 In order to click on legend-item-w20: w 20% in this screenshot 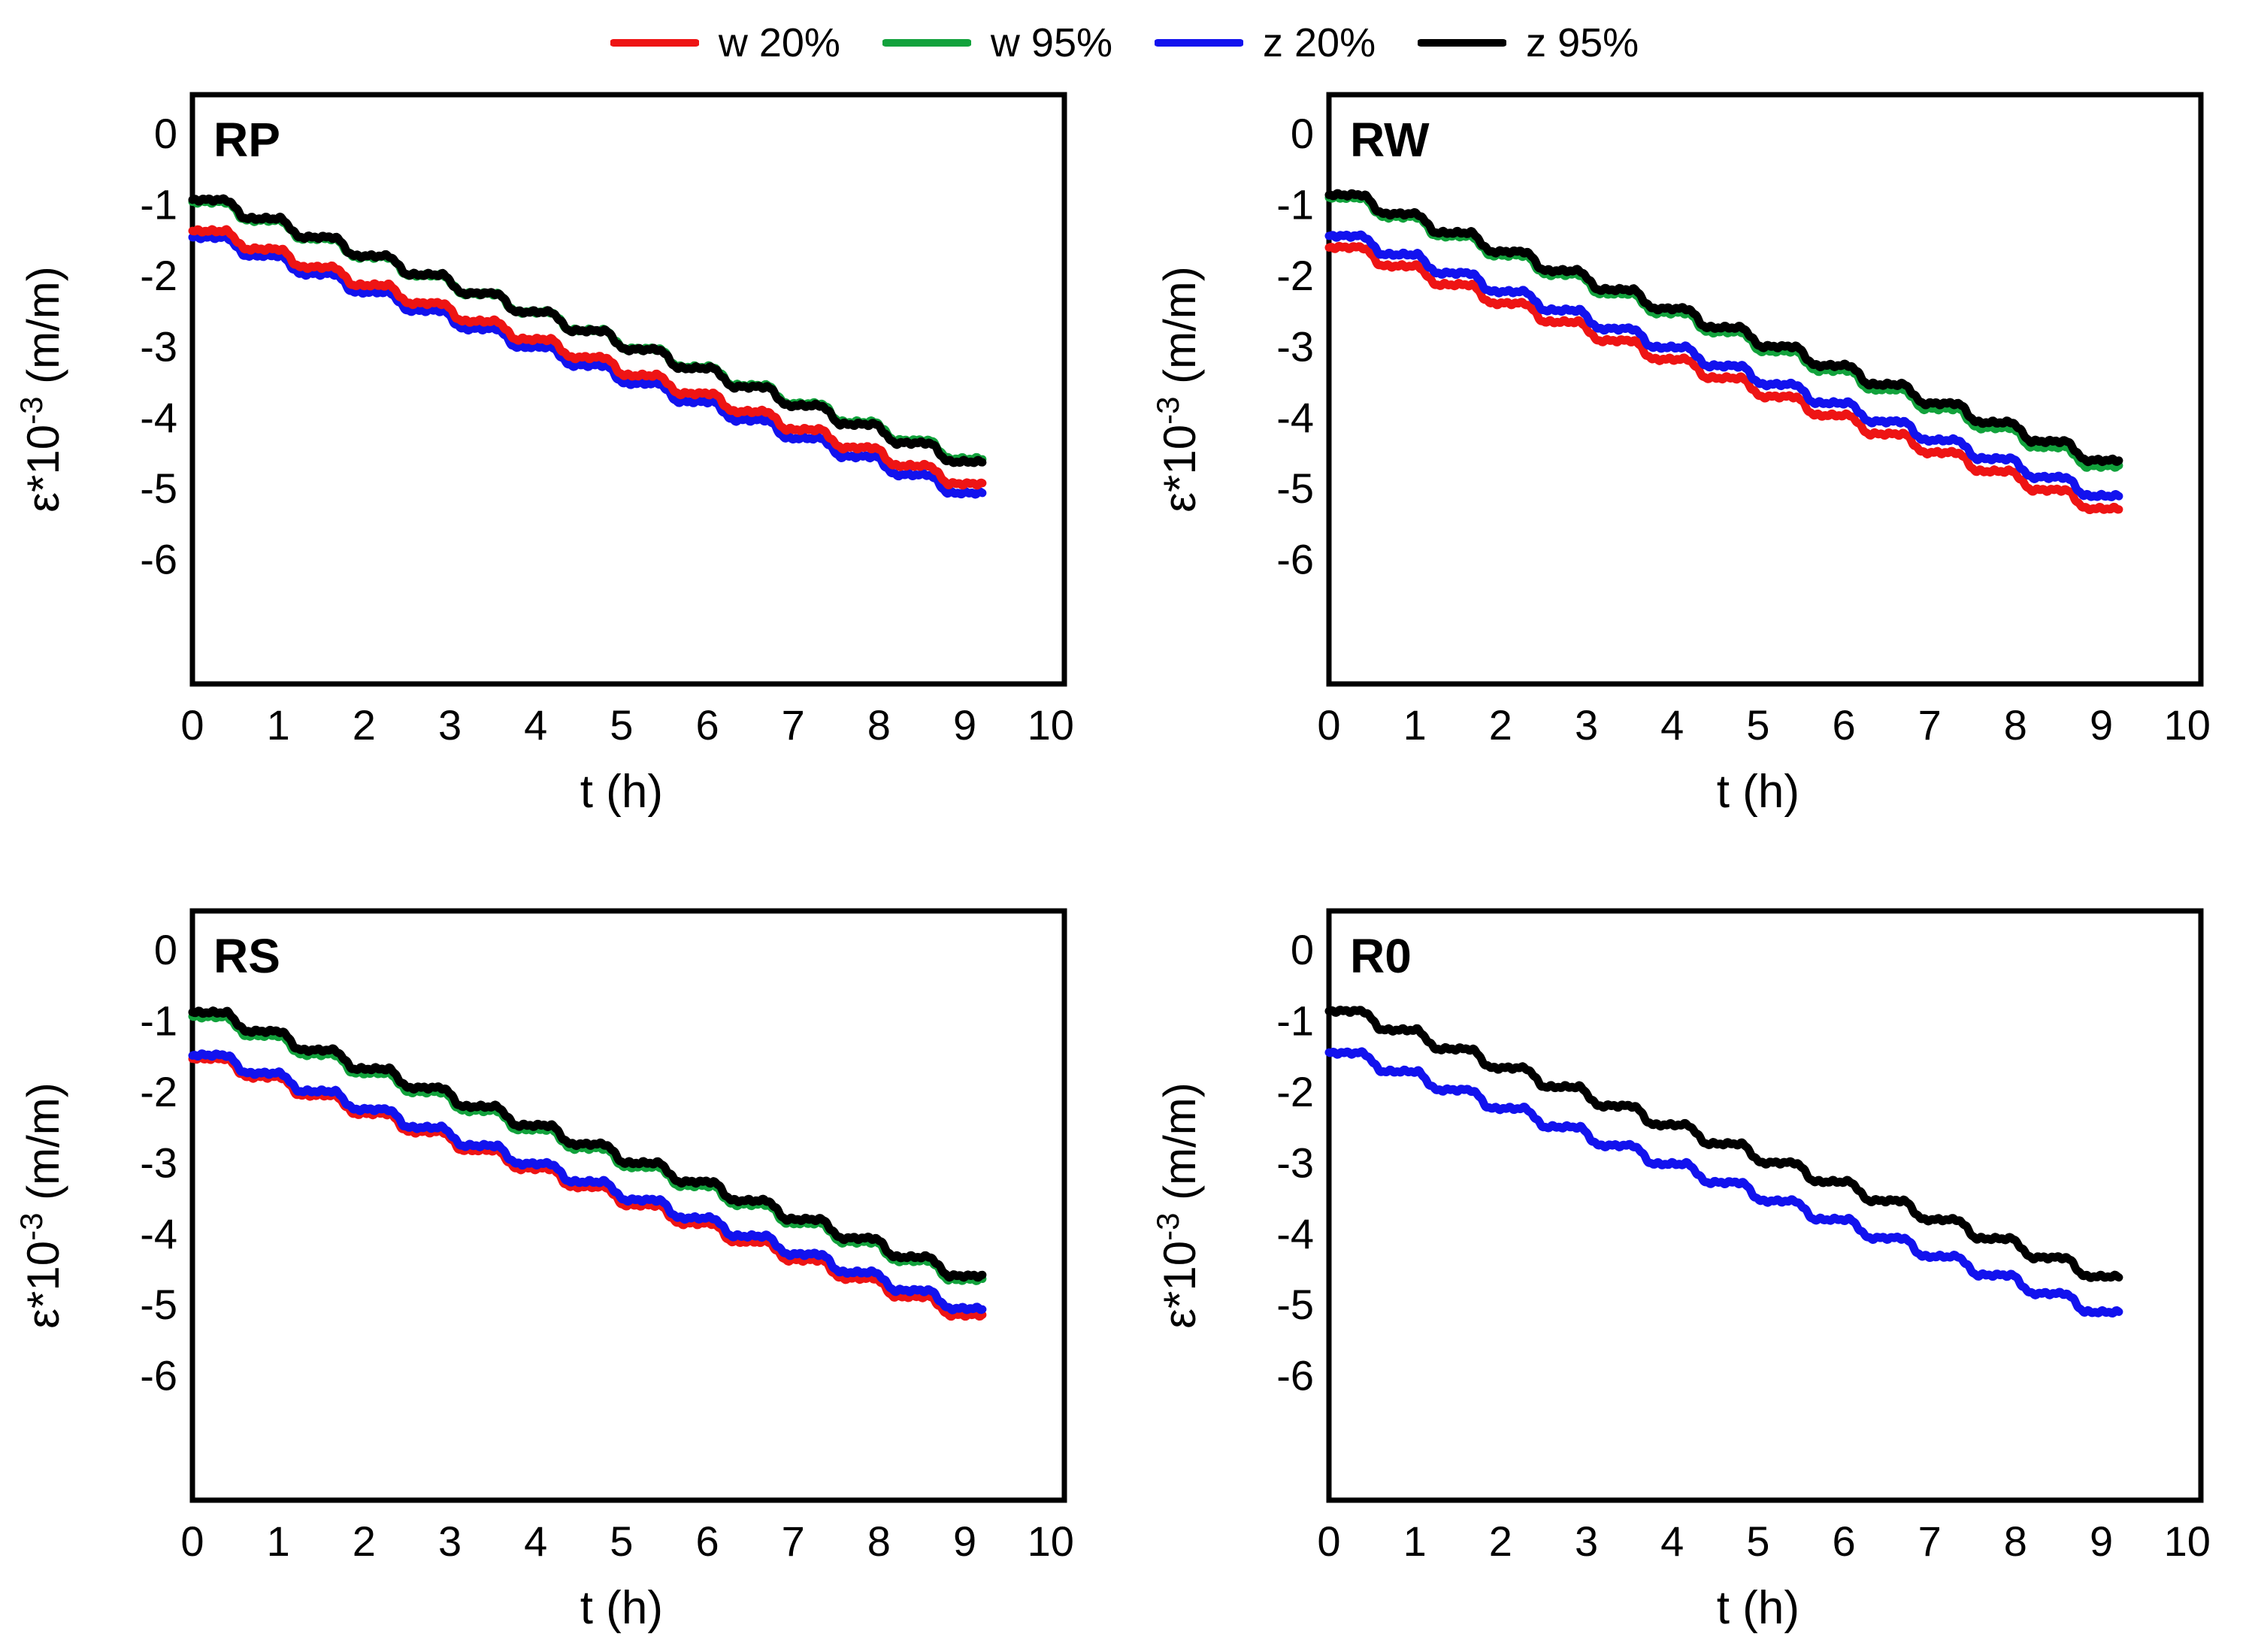, I will do `click(725, 43)`.